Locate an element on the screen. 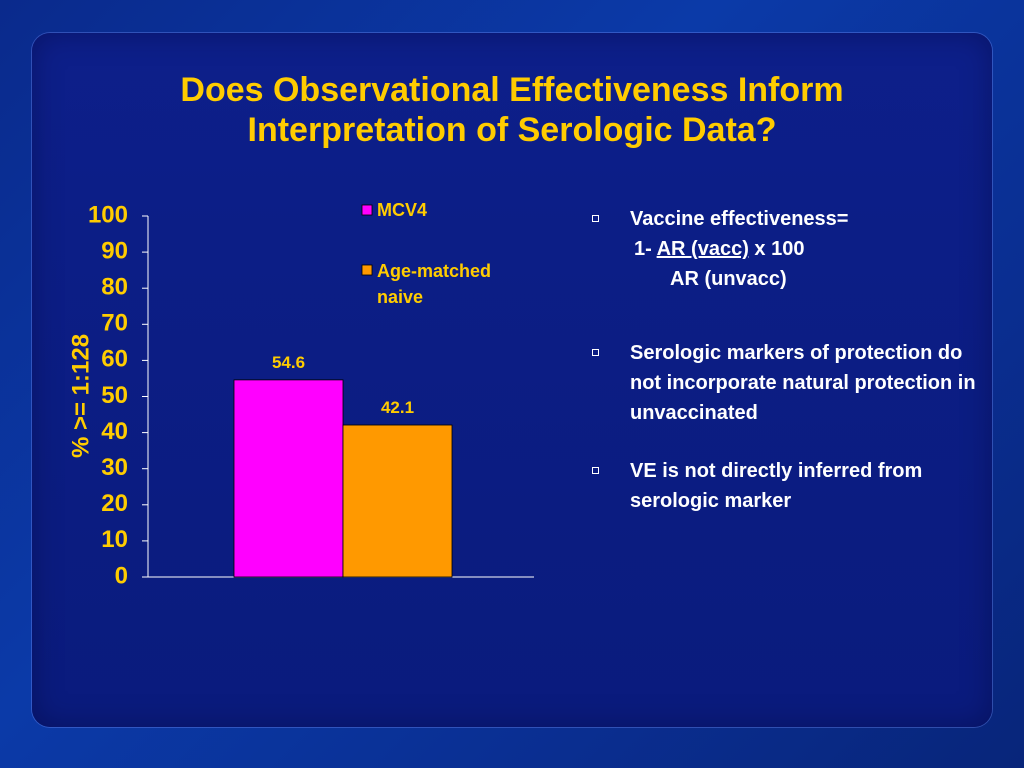 The width and height of the screenshot is (1024, 768). legend: MCV4 Age-matched naive is located at coordinates (426, 253).